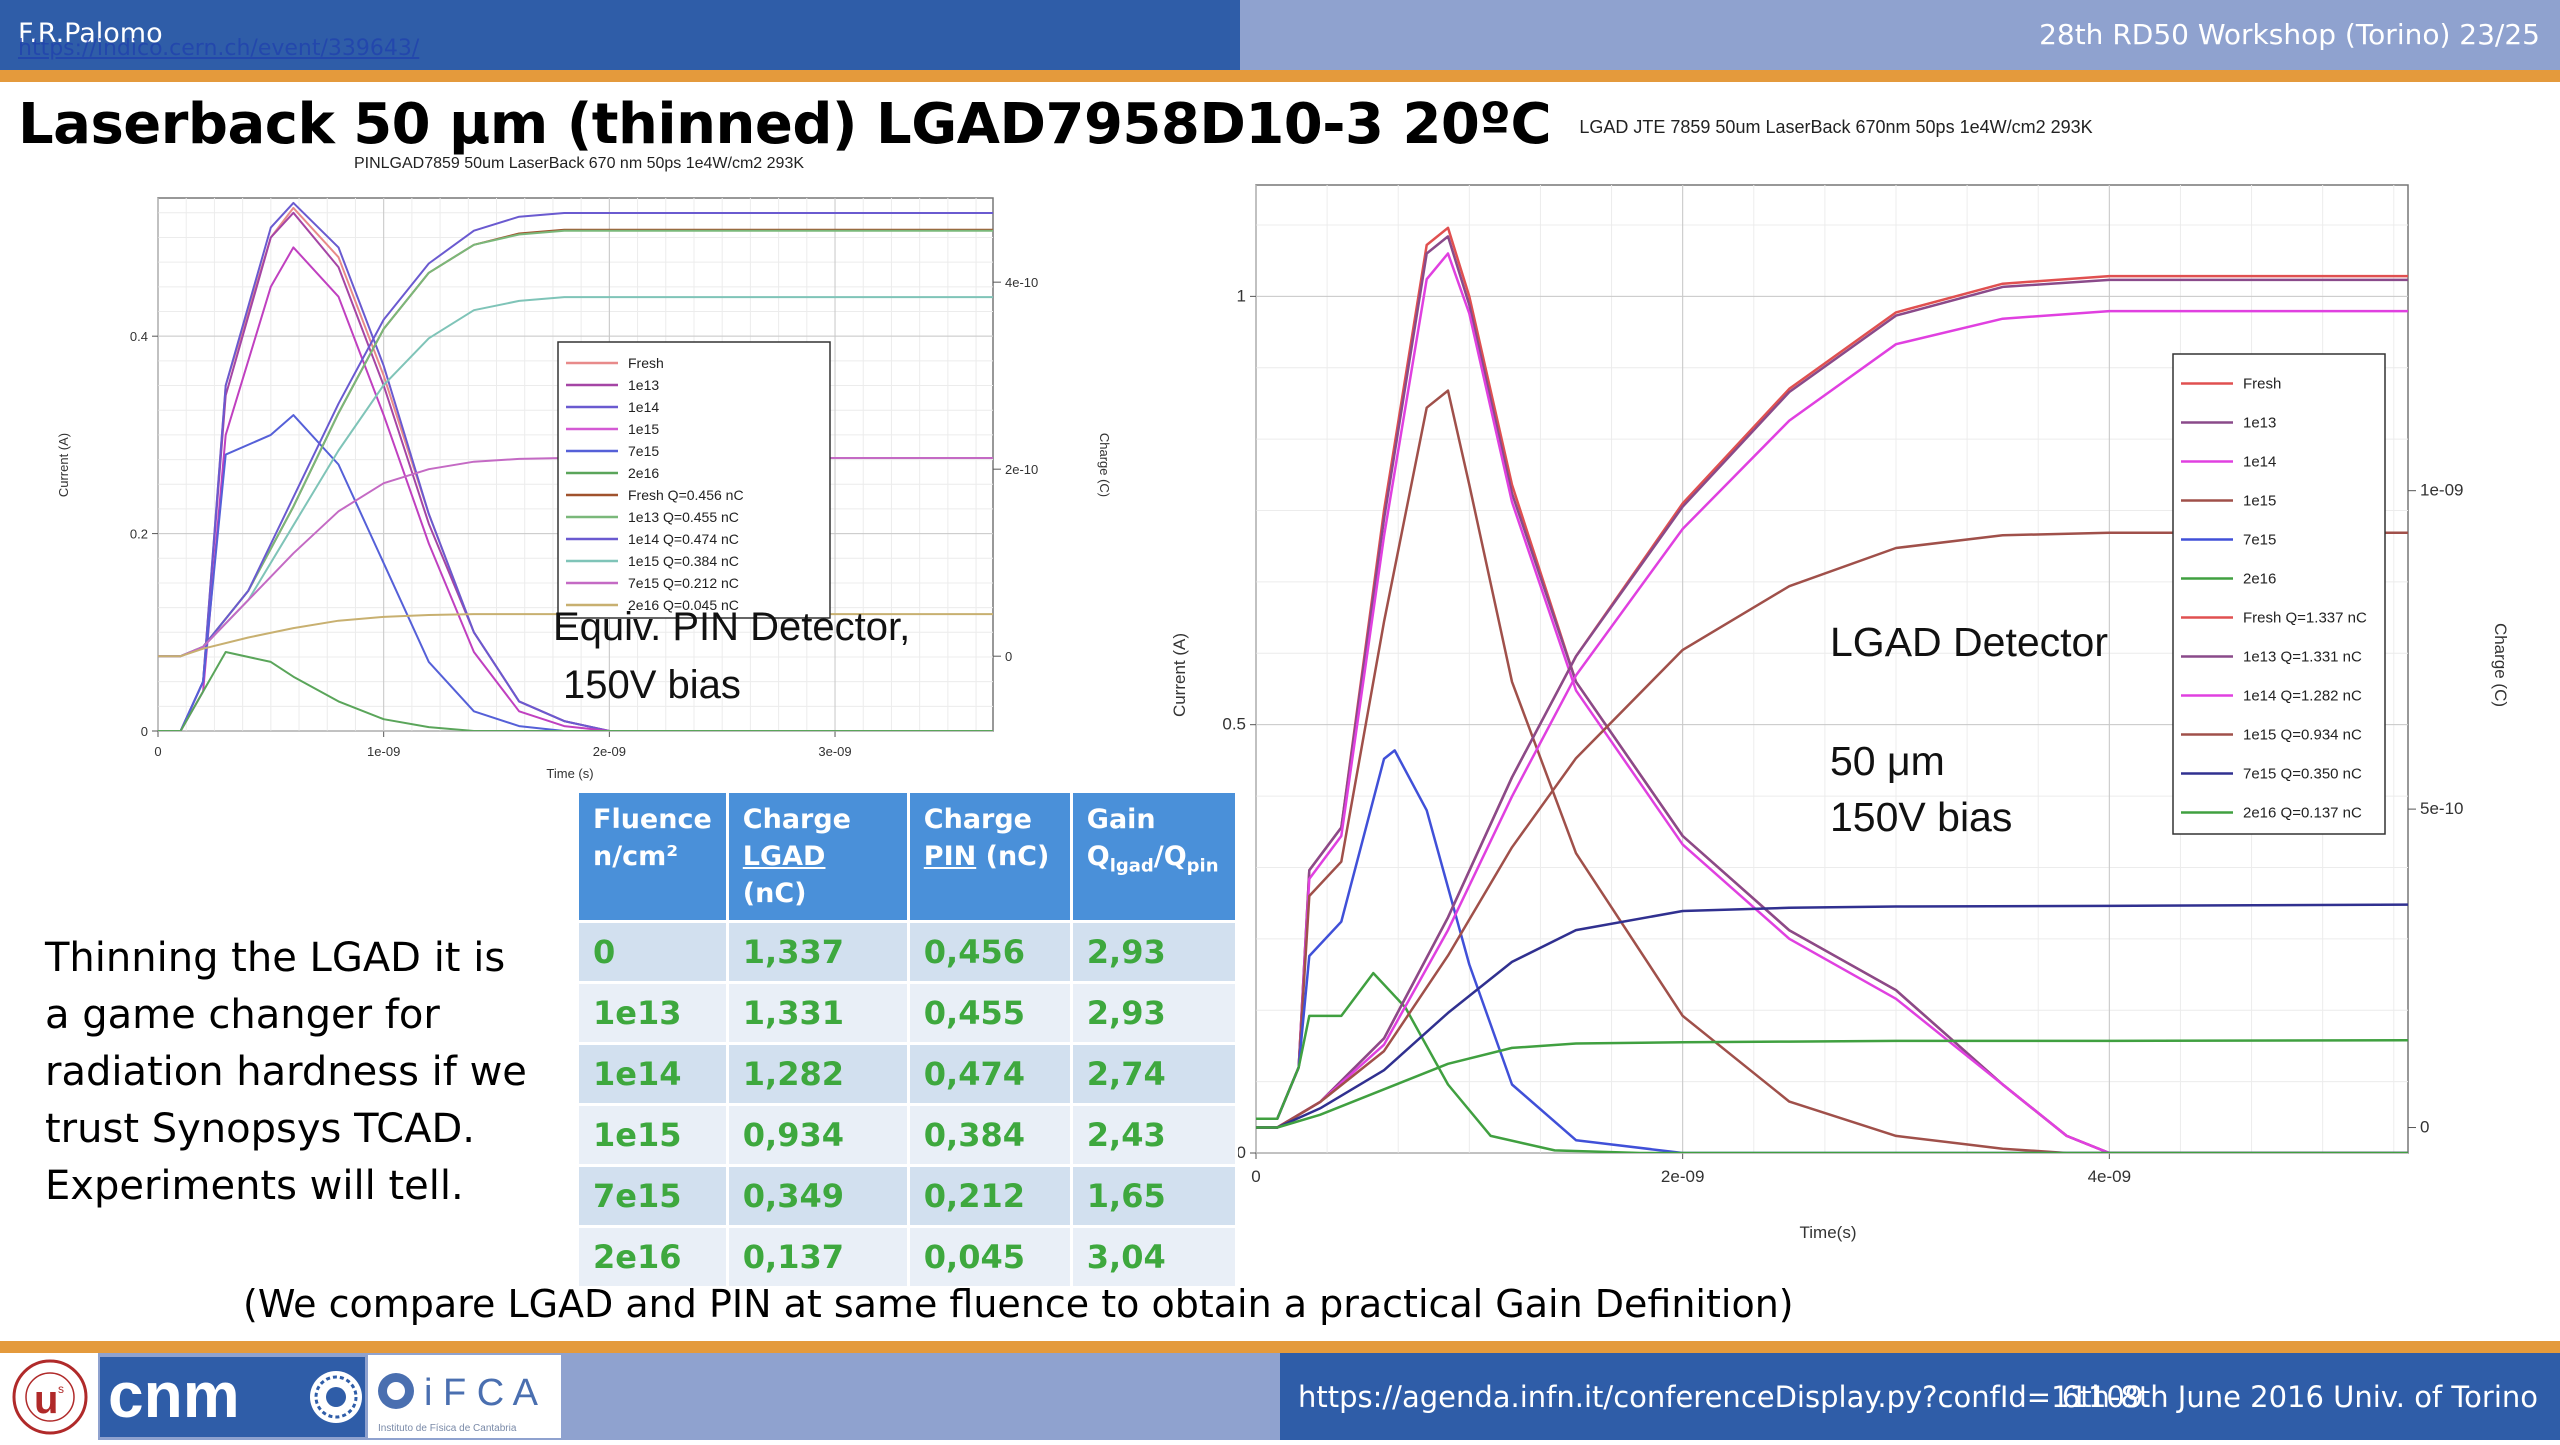 The width and height of the screenshot is (2560, 1445). What do you see at coordinates (2302, 813) in the screenshot?
I see `legend-label: 2e16 Q=0.137 nC` at bounding box center [2302, 813].